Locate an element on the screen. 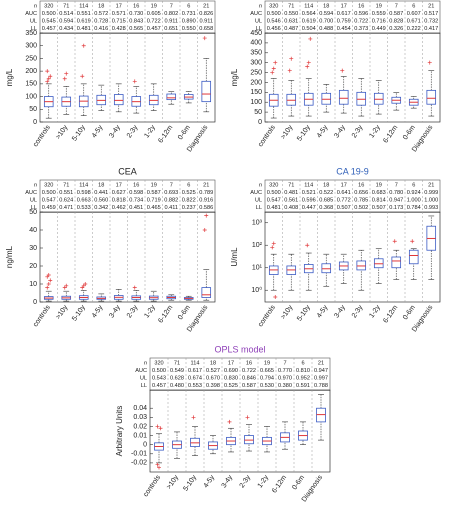 The image size is (450, 510). table-cell: 18 is located at coordinates (213, 363).